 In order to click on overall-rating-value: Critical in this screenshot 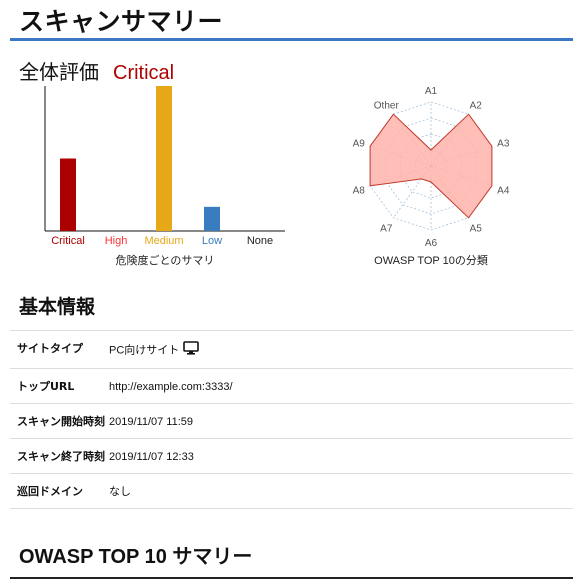, I will do `click(144, 73)`.